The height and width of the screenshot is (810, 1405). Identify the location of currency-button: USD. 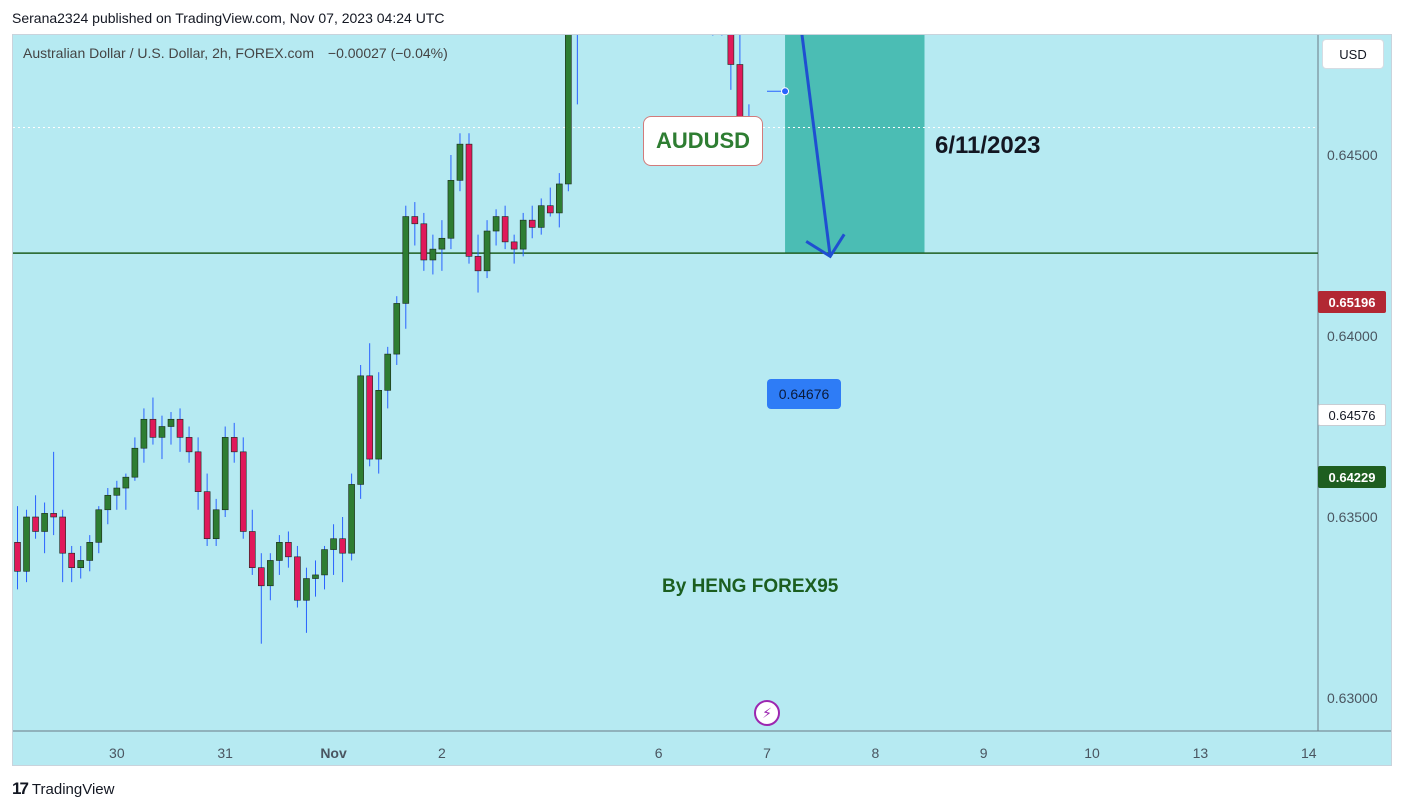
(1353, 54).